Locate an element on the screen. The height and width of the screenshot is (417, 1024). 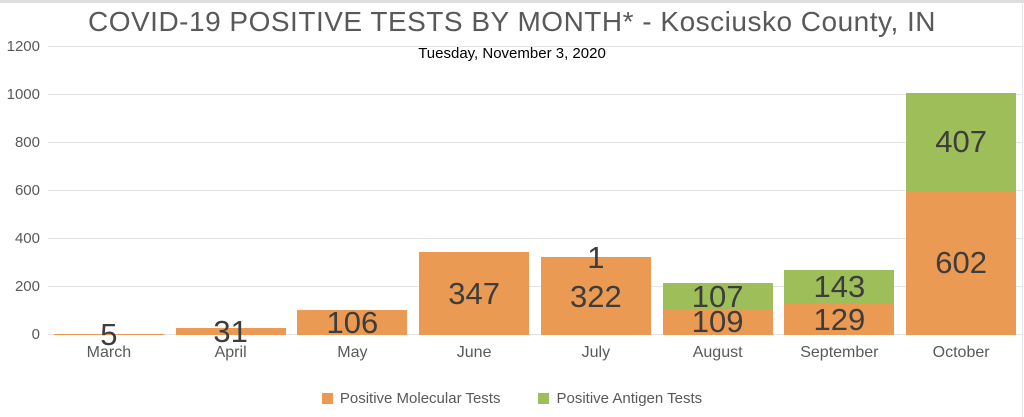
bar-june: 347 is located at coordinates (474, 191).